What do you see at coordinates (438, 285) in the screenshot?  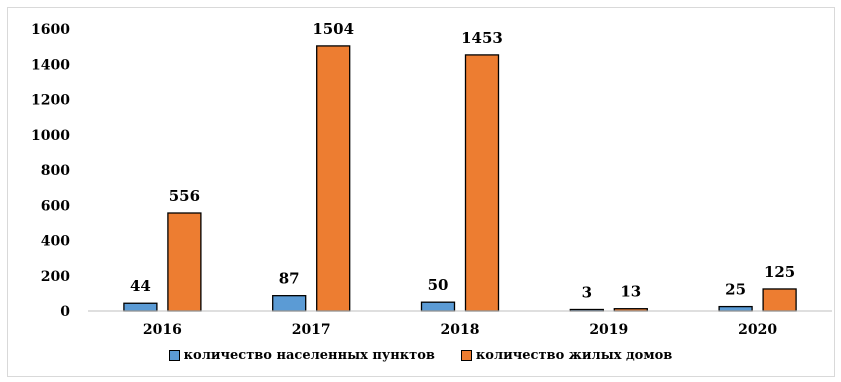 I see `data-label: 50` at bounding box center [438, 285].